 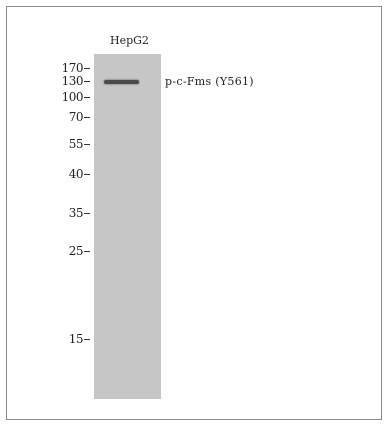 I want to click on marker-70: 70, so click(x=60, y=117).